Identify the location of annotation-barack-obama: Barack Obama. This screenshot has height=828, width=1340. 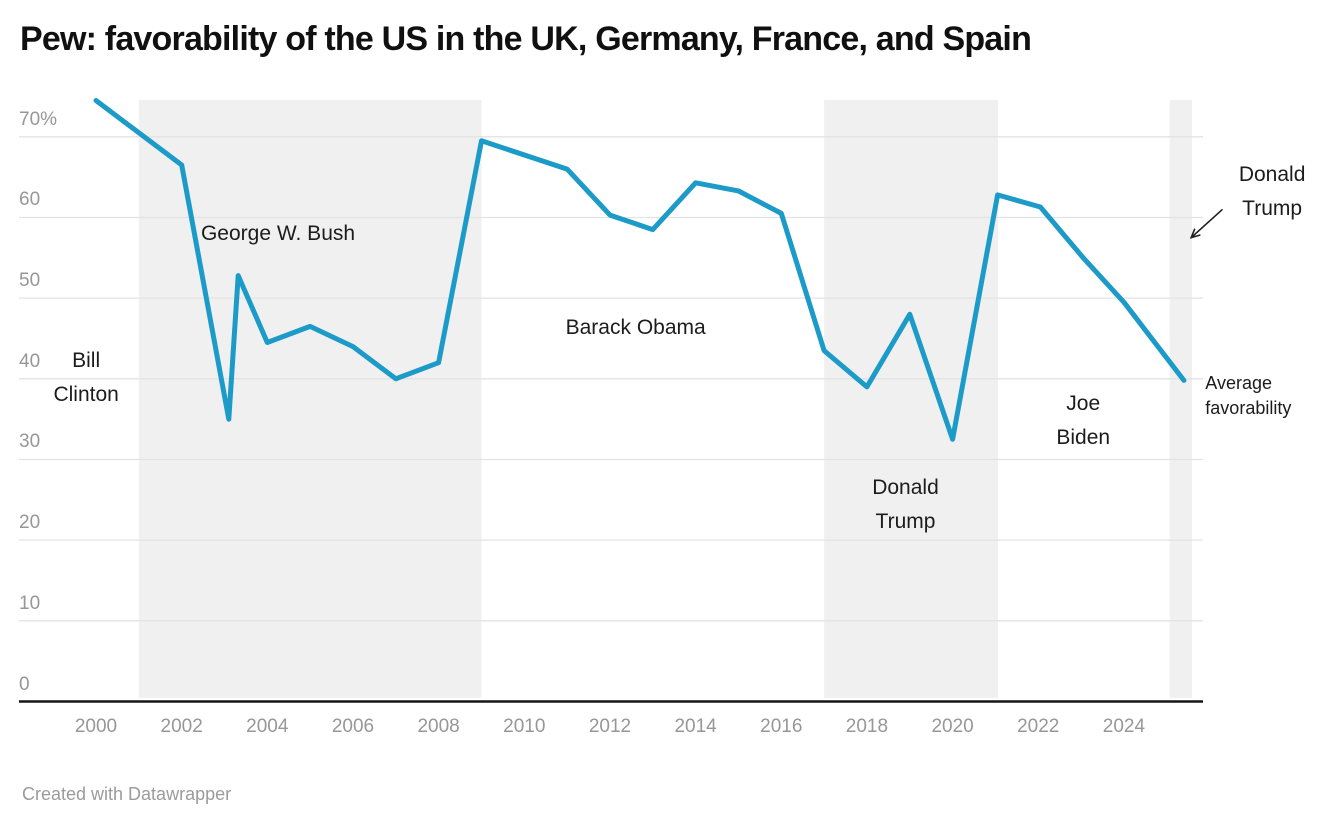
(636, 328).